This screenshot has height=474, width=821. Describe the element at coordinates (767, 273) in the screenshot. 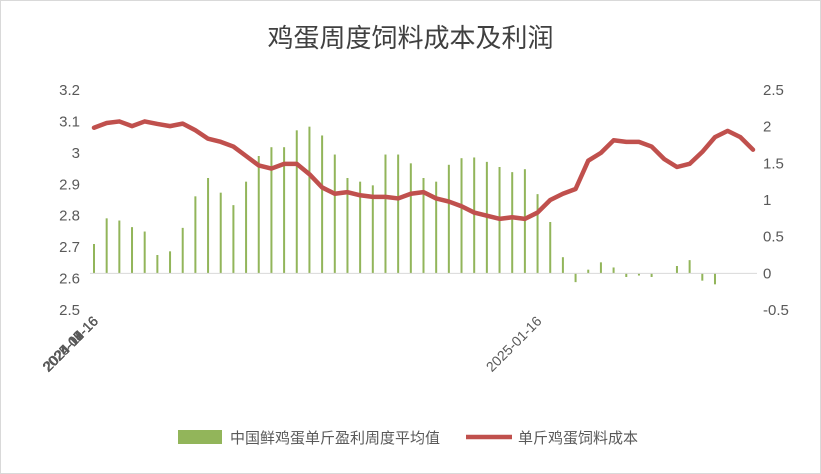

I see `right-tick-label: 0` at that location.